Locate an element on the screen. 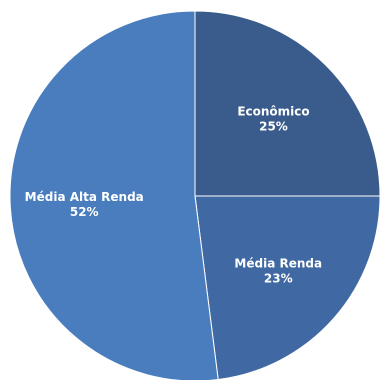 Image resolution: width=380 pixels, height=380 pixels. slice-label-0: Econômico 25% is located at coordinates (273, 119).